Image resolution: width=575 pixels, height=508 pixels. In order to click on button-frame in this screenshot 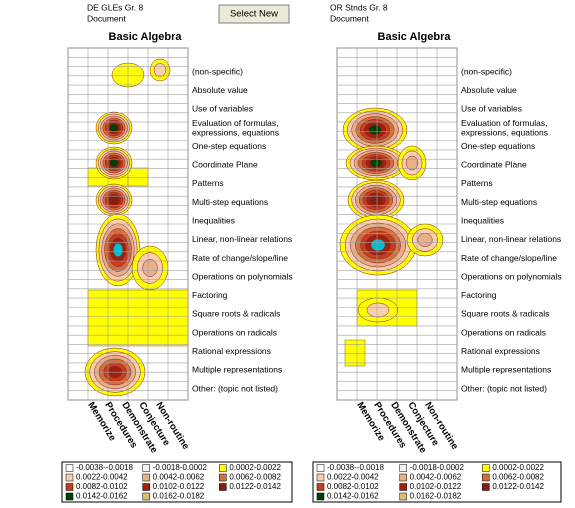, I will do `click(254, 14)`.